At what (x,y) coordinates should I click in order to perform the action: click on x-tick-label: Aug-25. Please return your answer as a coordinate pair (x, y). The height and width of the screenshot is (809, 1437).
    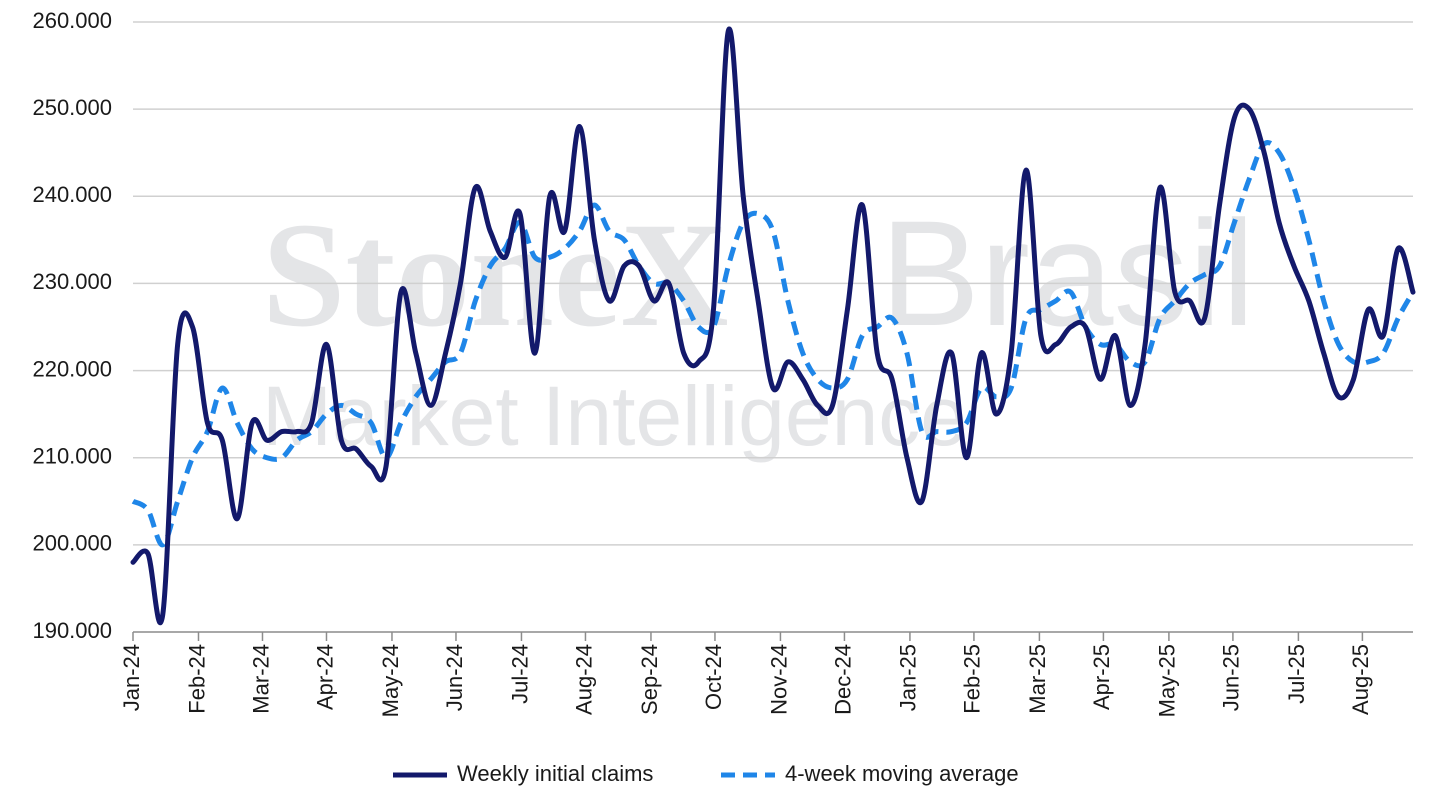
    Looking at the image, I should click on (1360, 679).